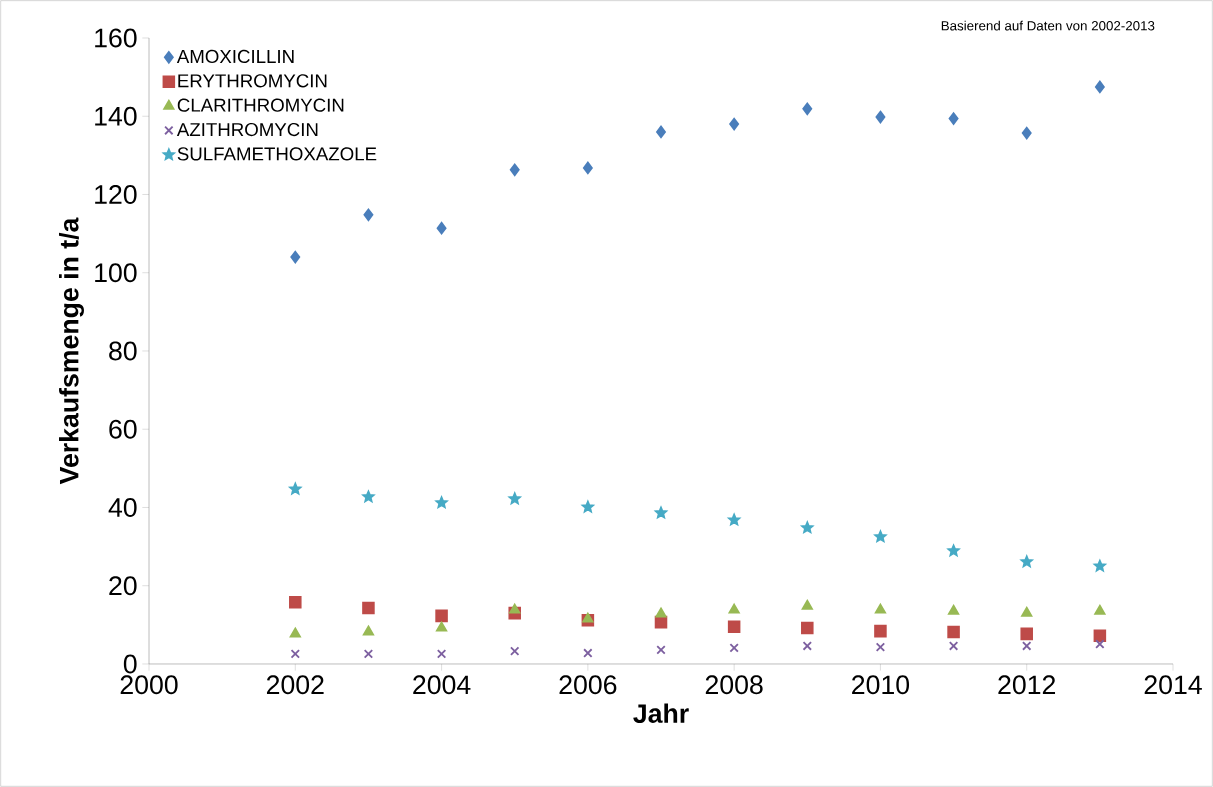  I want to click on x-tick-label: 2006, so click(588, 685).